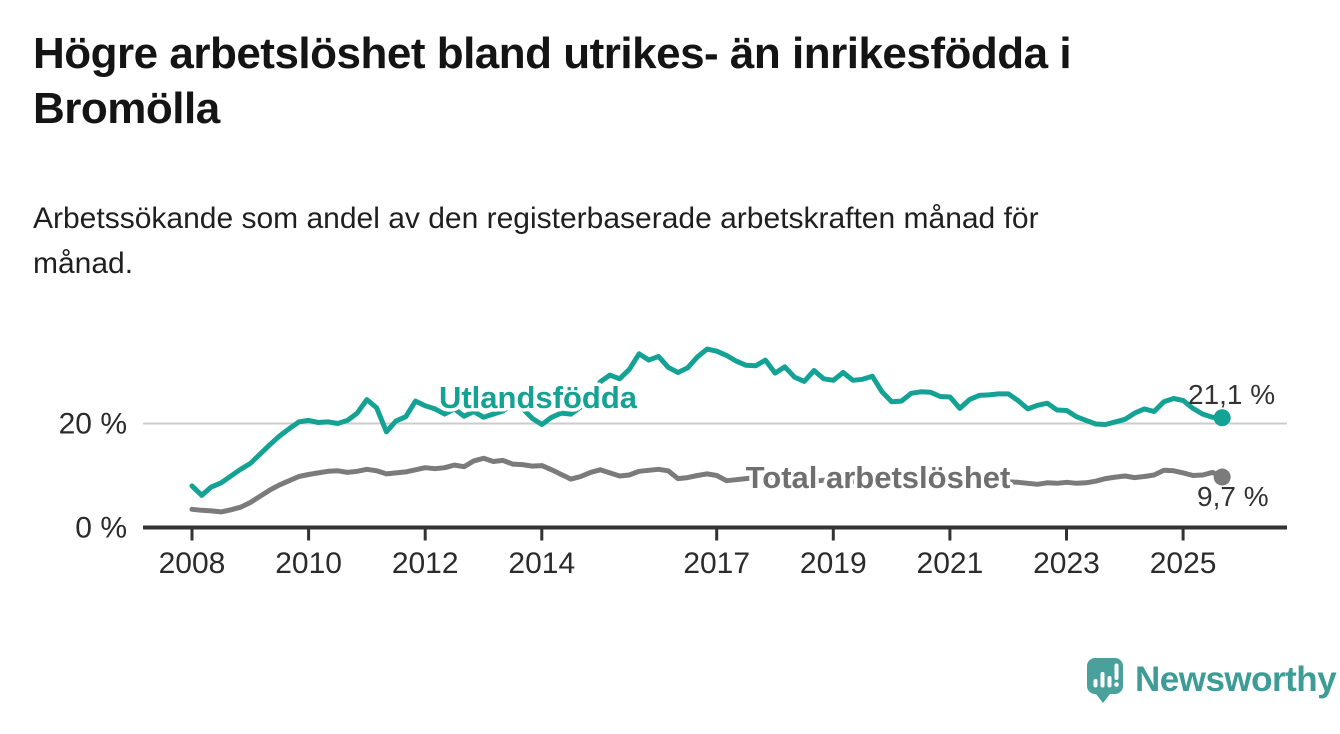 This screenshot has width=1340, height=734. I want to click on x-tick-label-2017: 2017, so click(716, 563).